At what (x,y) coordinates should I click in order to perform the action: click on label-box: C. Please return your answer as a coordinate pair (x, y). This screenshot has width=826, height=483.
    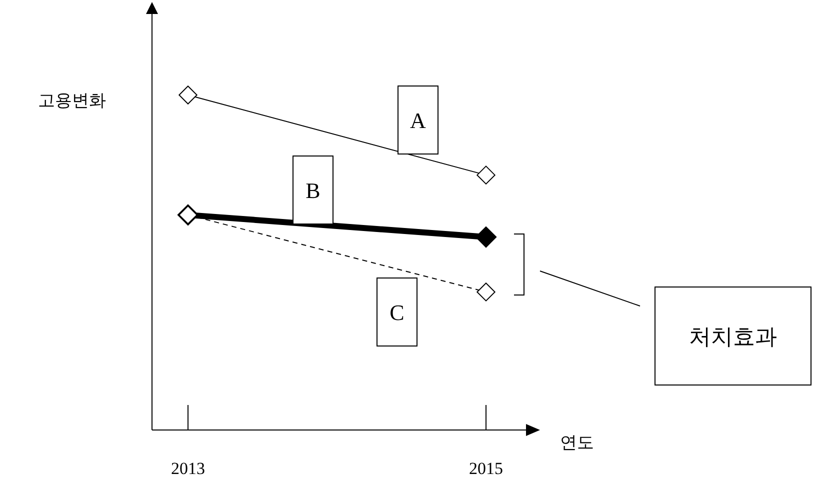
    Looking at the image, I should click on (397, 312).